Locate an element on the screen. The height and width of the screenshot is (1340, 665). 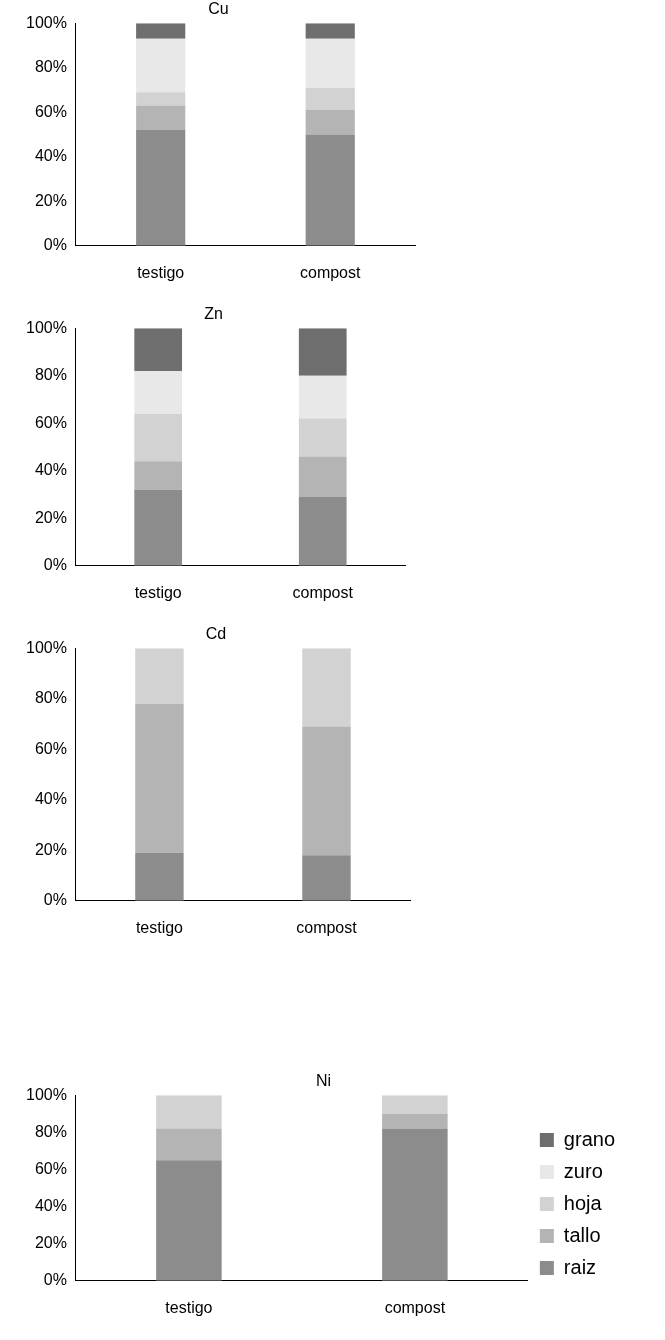
legend-label: tallo is located at coordinates (582, 1234).